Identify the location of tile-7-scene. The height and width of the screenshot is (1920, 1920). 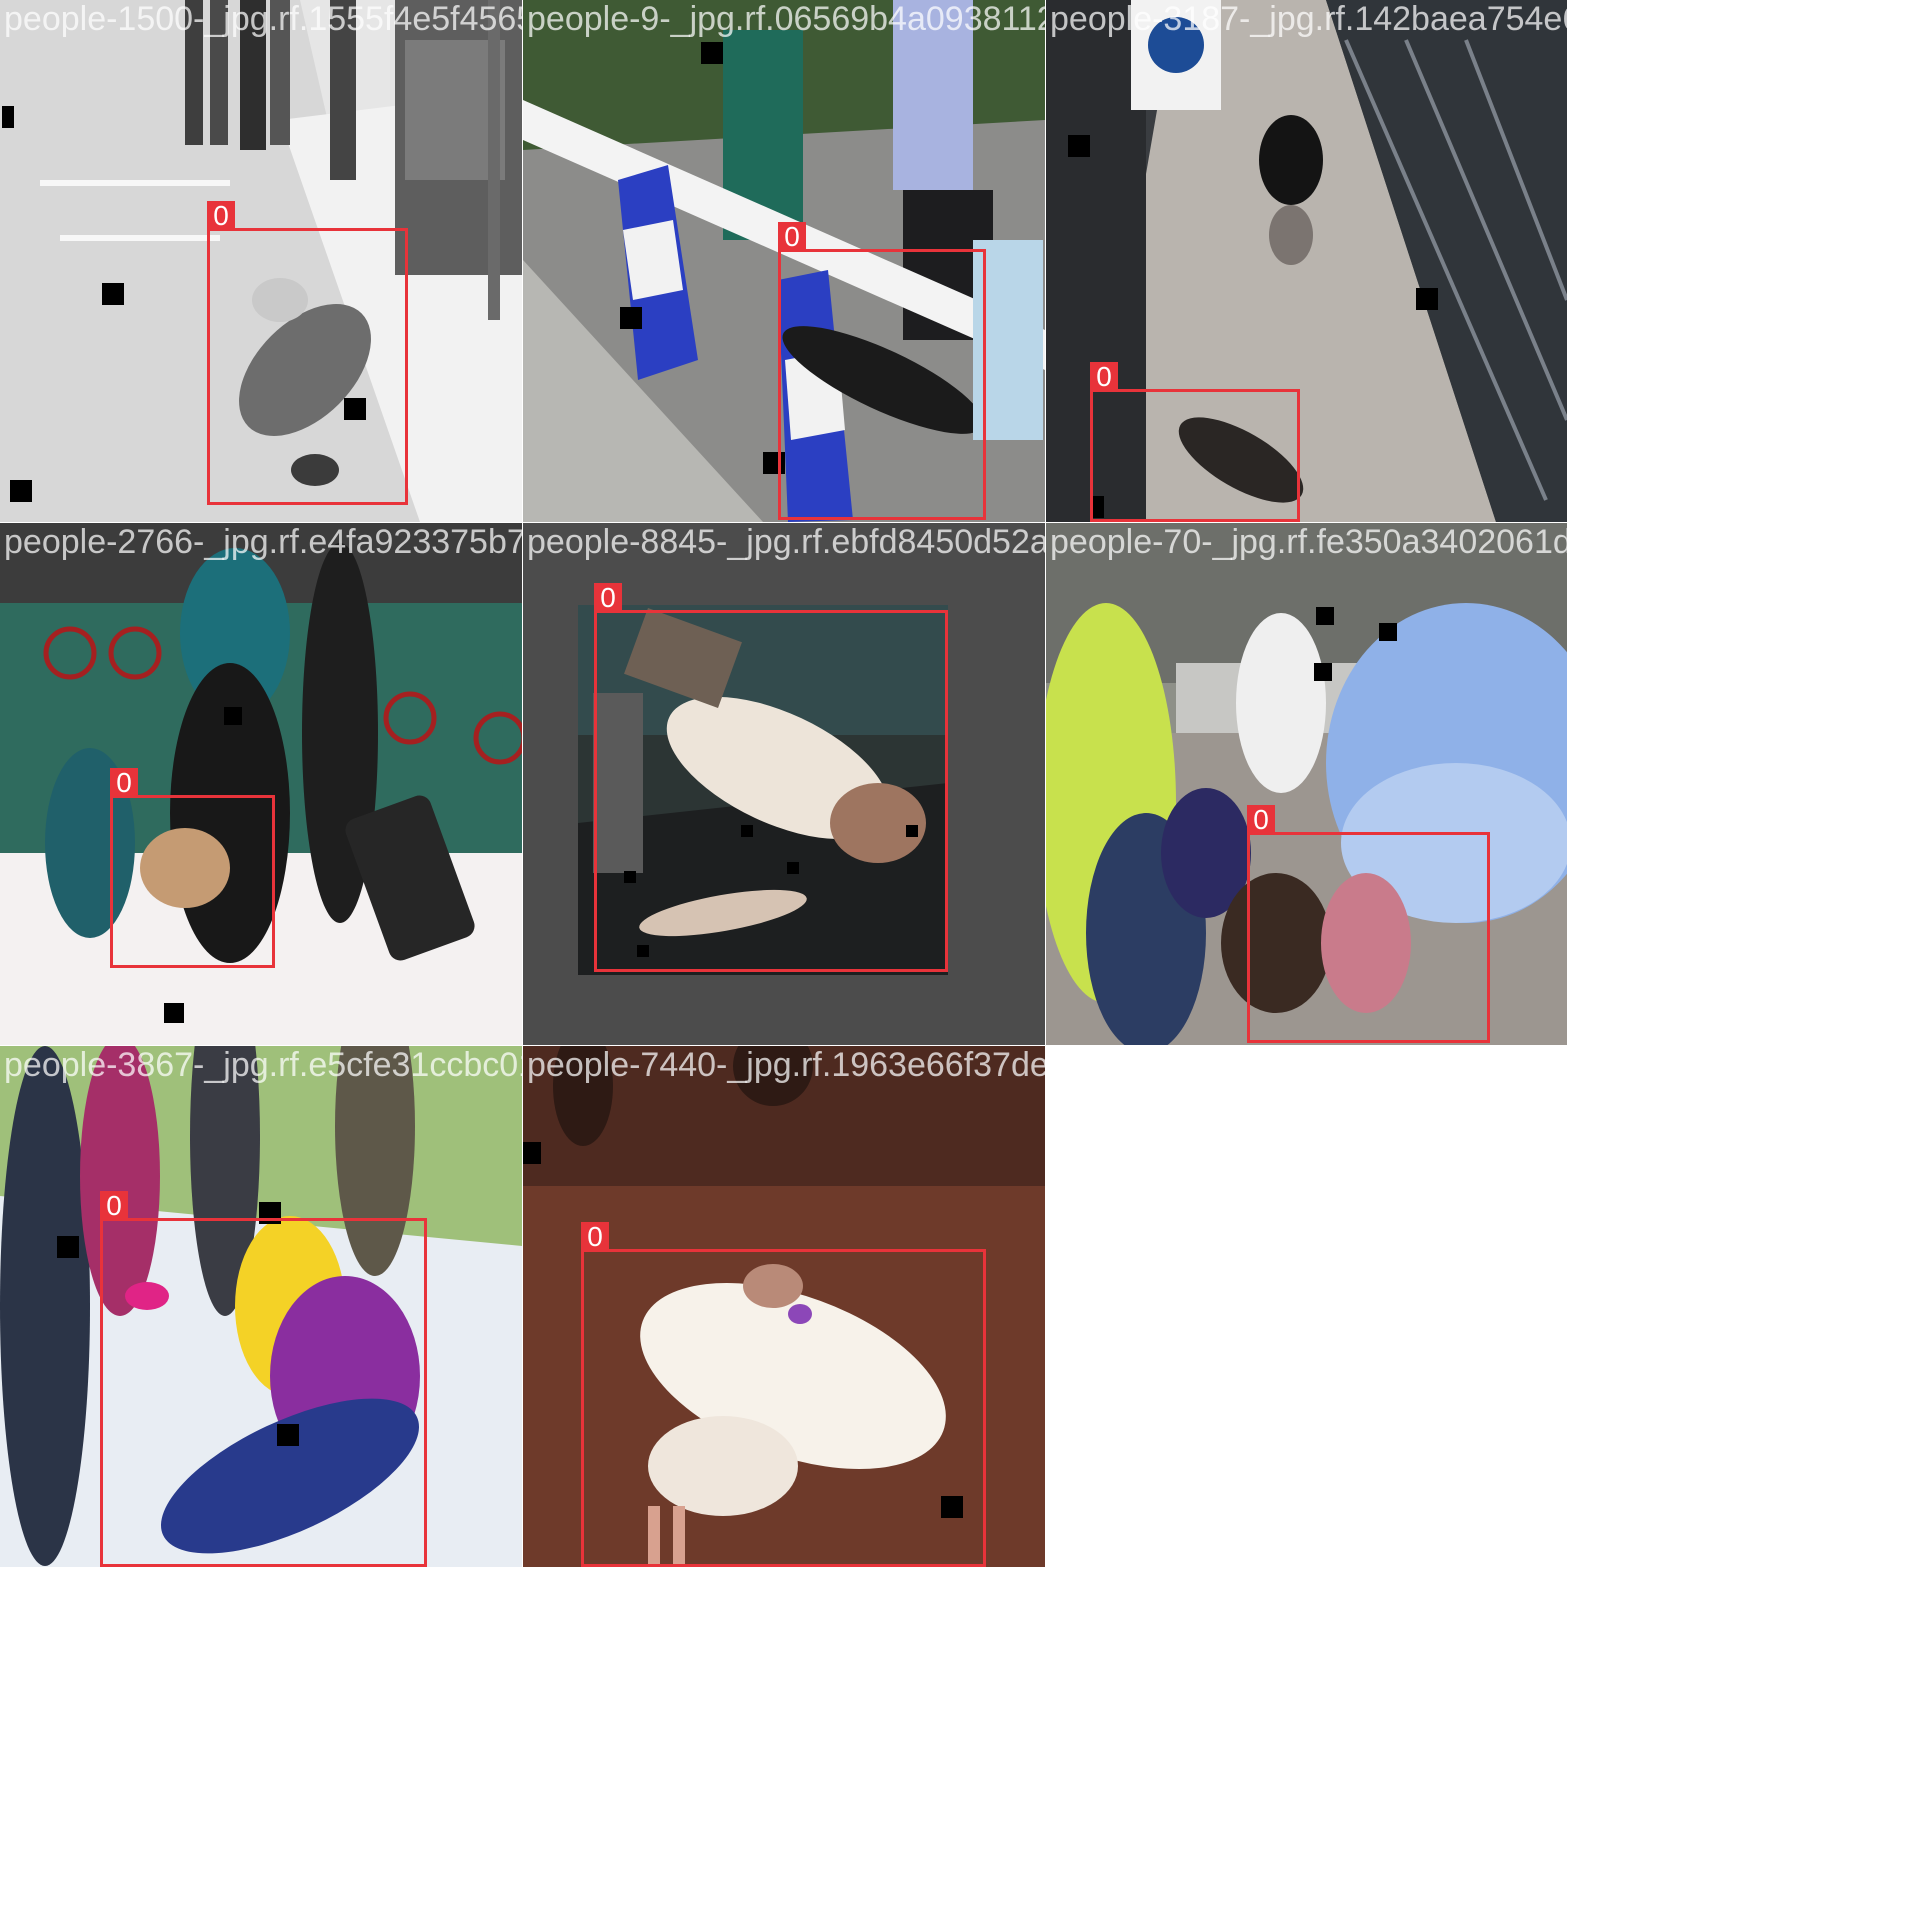
(261, 1306).